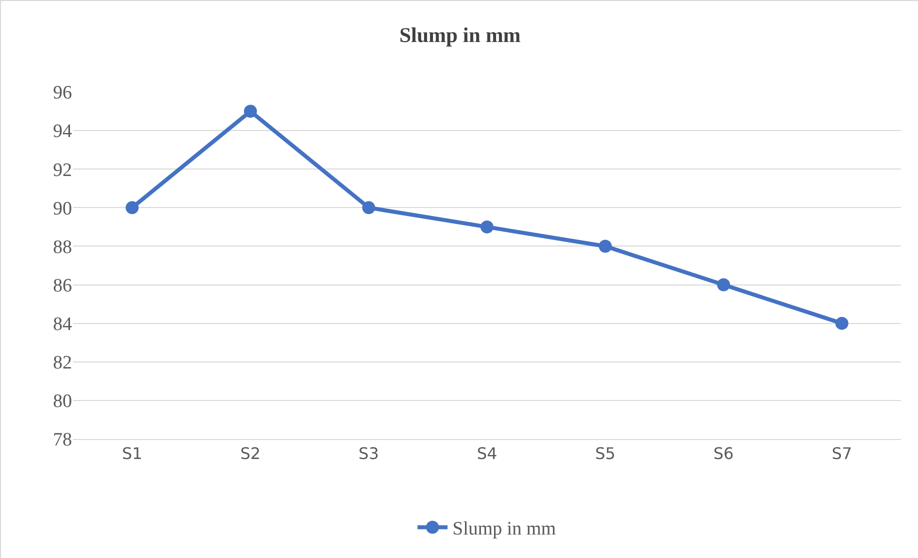  Describe the element at coordinates (842, 454) in the screenshot. I see `x-tick-label: S7` at that location.